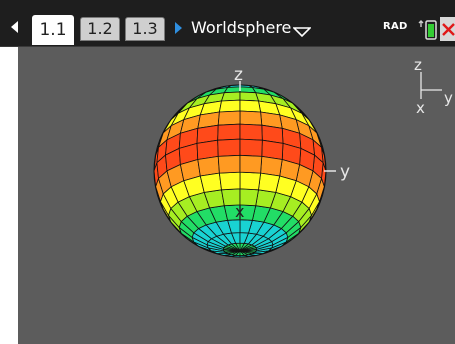  What do you see at coordinates (427, 30) in the screenshot?
I see `battery-icon` at bounding box center [427, 30].